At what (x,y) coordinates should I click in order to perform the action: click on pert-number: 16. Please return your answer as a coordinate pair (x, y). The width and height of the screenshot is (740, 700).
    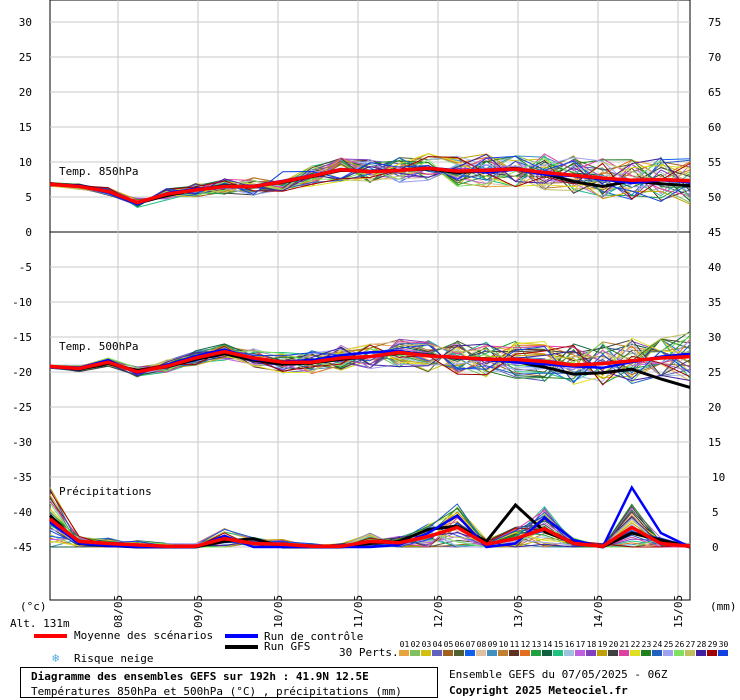
    Looking at the image, I should click on (569, 644).